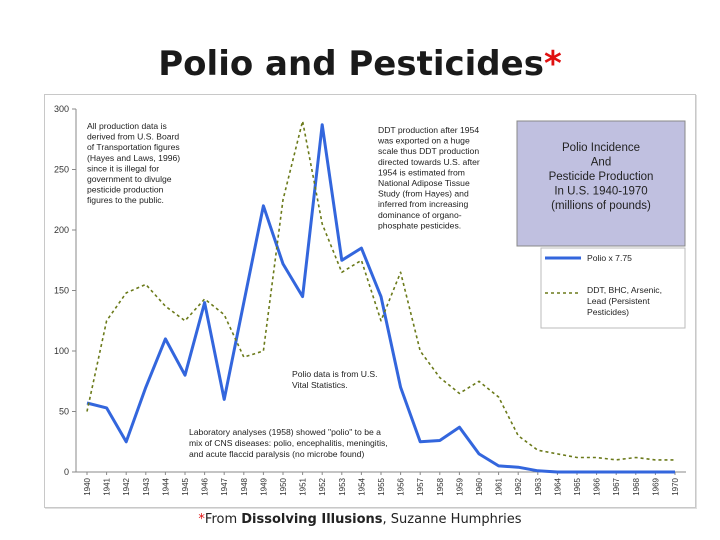  What do you see at coordinates (335, 374) in the screenshot?
I see `annotation-polio-source: Polio data is from U.S.` at bounding box center [335, 374].